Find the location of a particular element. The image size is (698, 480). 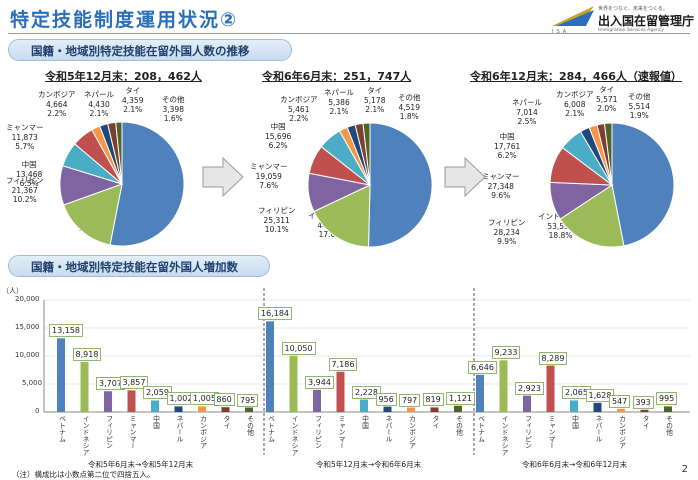

pie3-label-myanmar: ミャンマー 27,348 9.6% is located at coordinates (501, 186).